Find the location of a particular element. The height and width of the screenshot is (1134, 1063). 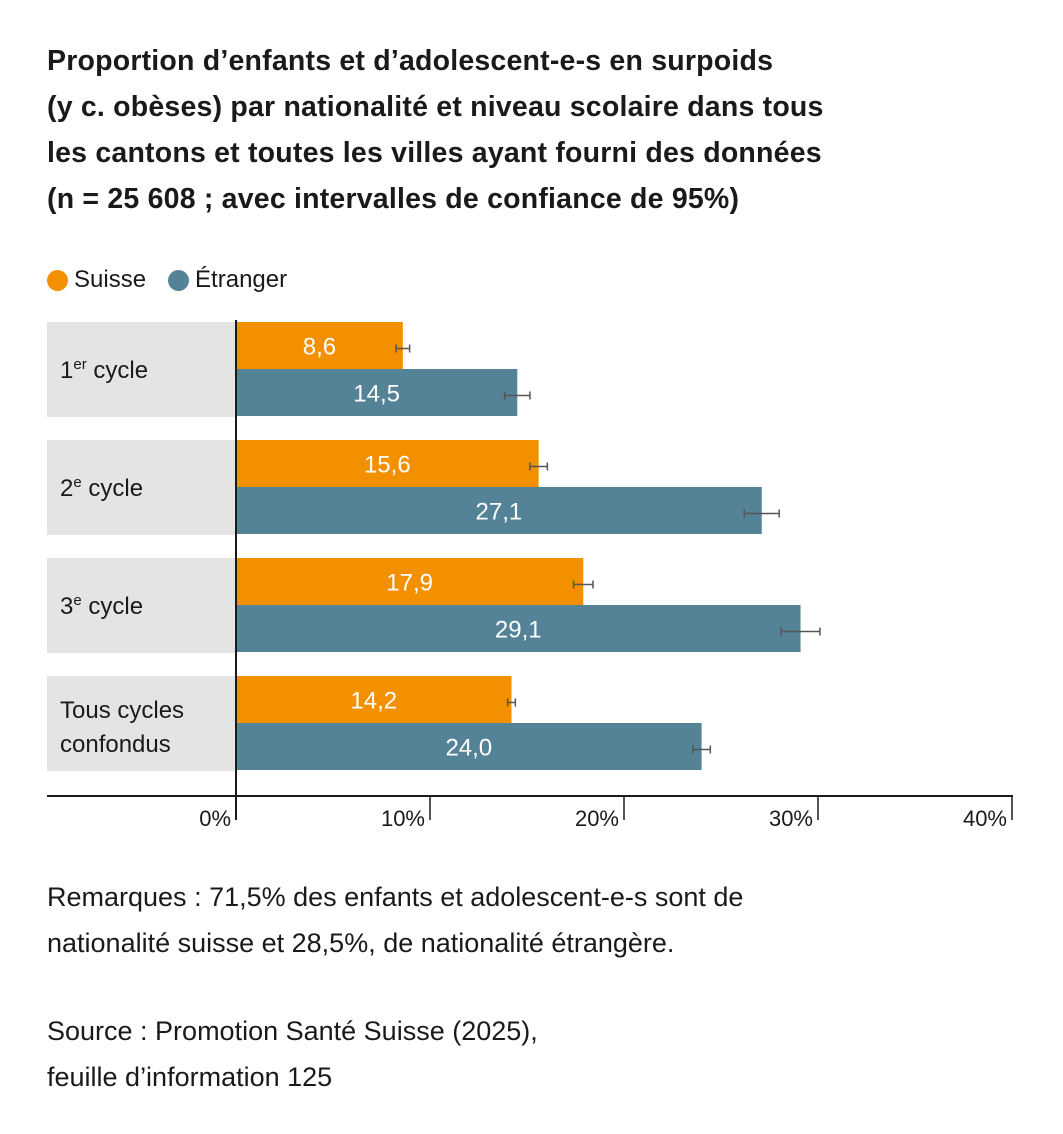

bar-value-label: 14,2 is located at coordinates (373, 701).